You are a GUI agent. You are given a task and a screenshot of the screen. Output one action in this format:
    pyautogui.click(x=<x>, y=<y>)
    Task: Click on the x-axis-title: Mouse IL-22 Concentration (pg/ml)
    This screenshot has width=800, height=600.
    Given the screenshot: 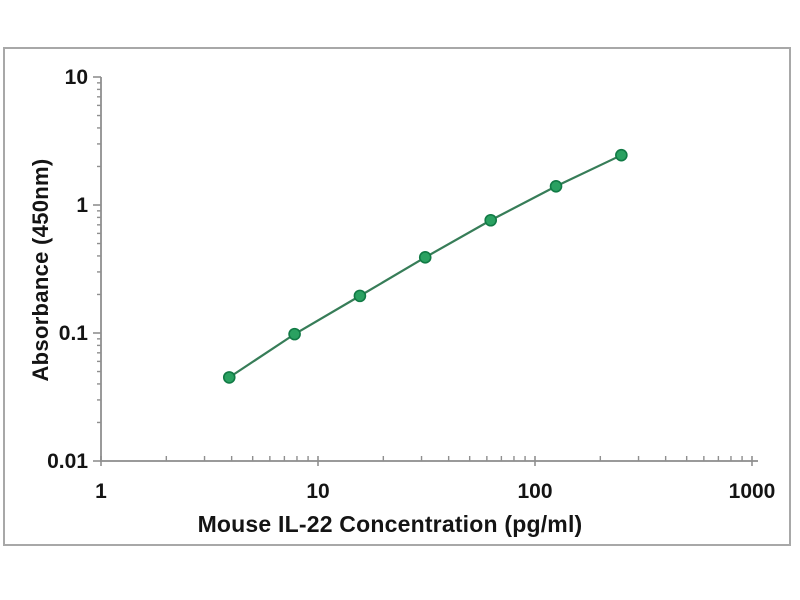 What is the action you would take?
    pyautogui.click(x=390, y=524)
    